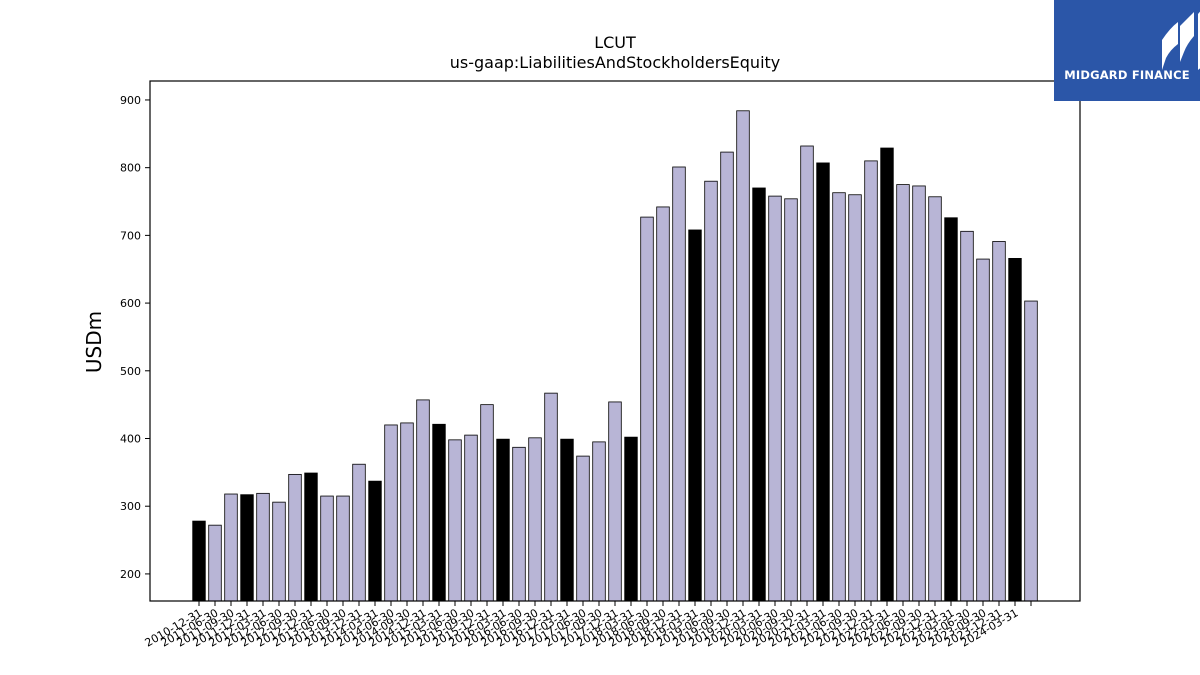  Describe the element at coordinates (135, 337) in the screenshot. I see `y-axis: 200 300 400 500 600 700 800 900` at that location.